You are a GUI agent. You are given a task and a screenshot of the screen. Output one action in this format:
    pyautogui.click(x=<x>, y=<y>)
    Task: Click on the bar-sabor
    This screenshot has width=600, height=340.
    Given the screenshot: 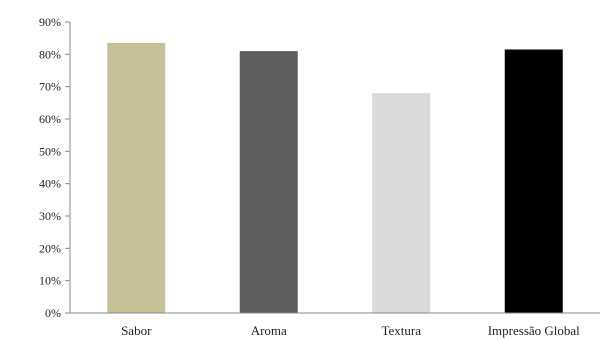 What is the action you would take?
    pyautogui.click(x=136, y=178)
    